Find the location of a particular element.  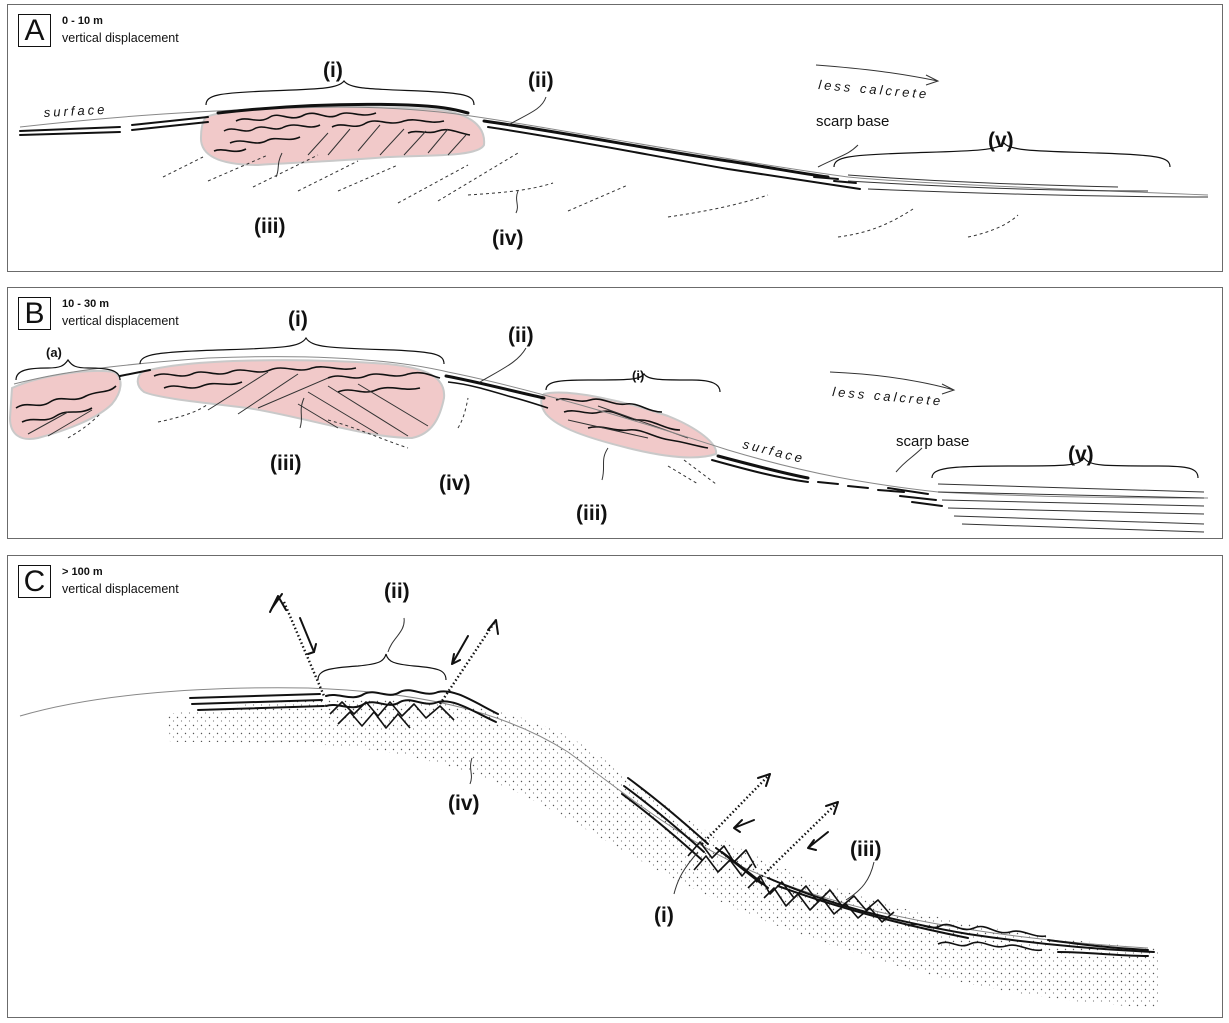

panel-b-brace-i-small is located at coordinates (633, 382).